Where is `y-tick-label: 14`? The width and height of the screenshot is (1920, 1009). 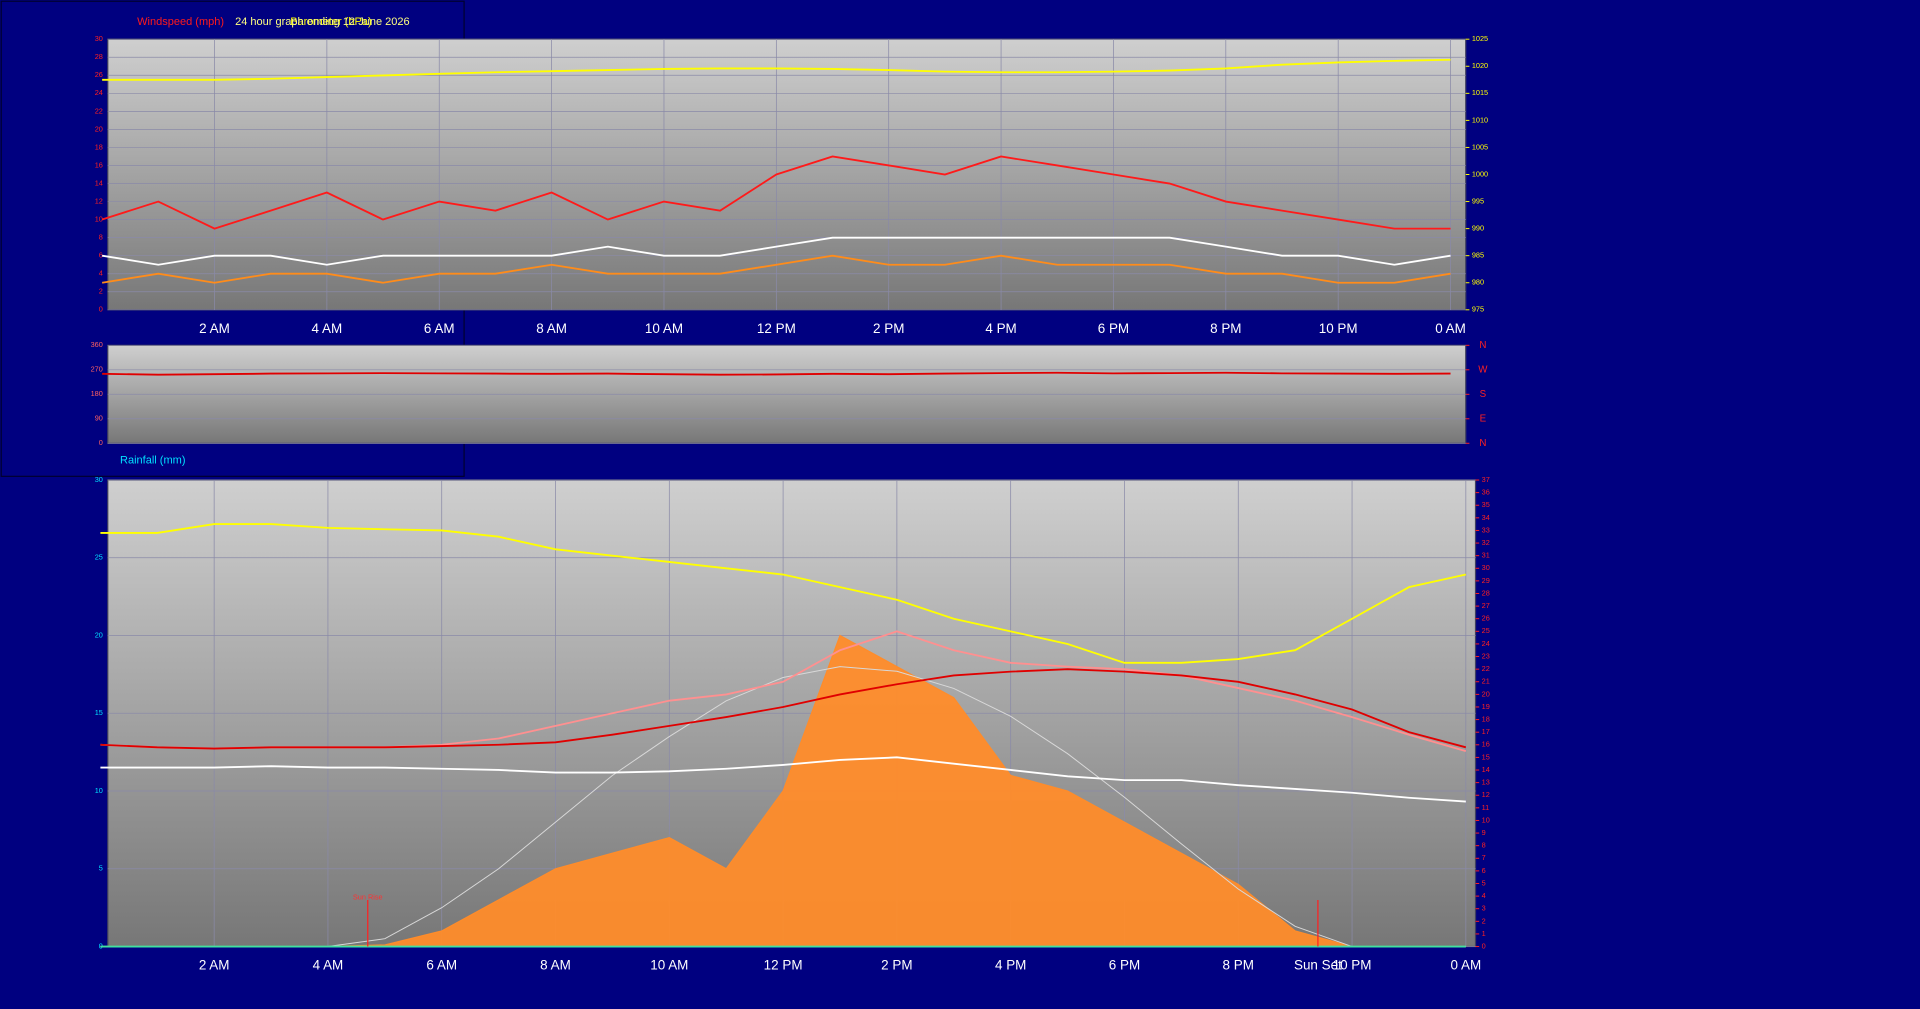
y-tick-label: 14 is located at coordinates (99, 182).